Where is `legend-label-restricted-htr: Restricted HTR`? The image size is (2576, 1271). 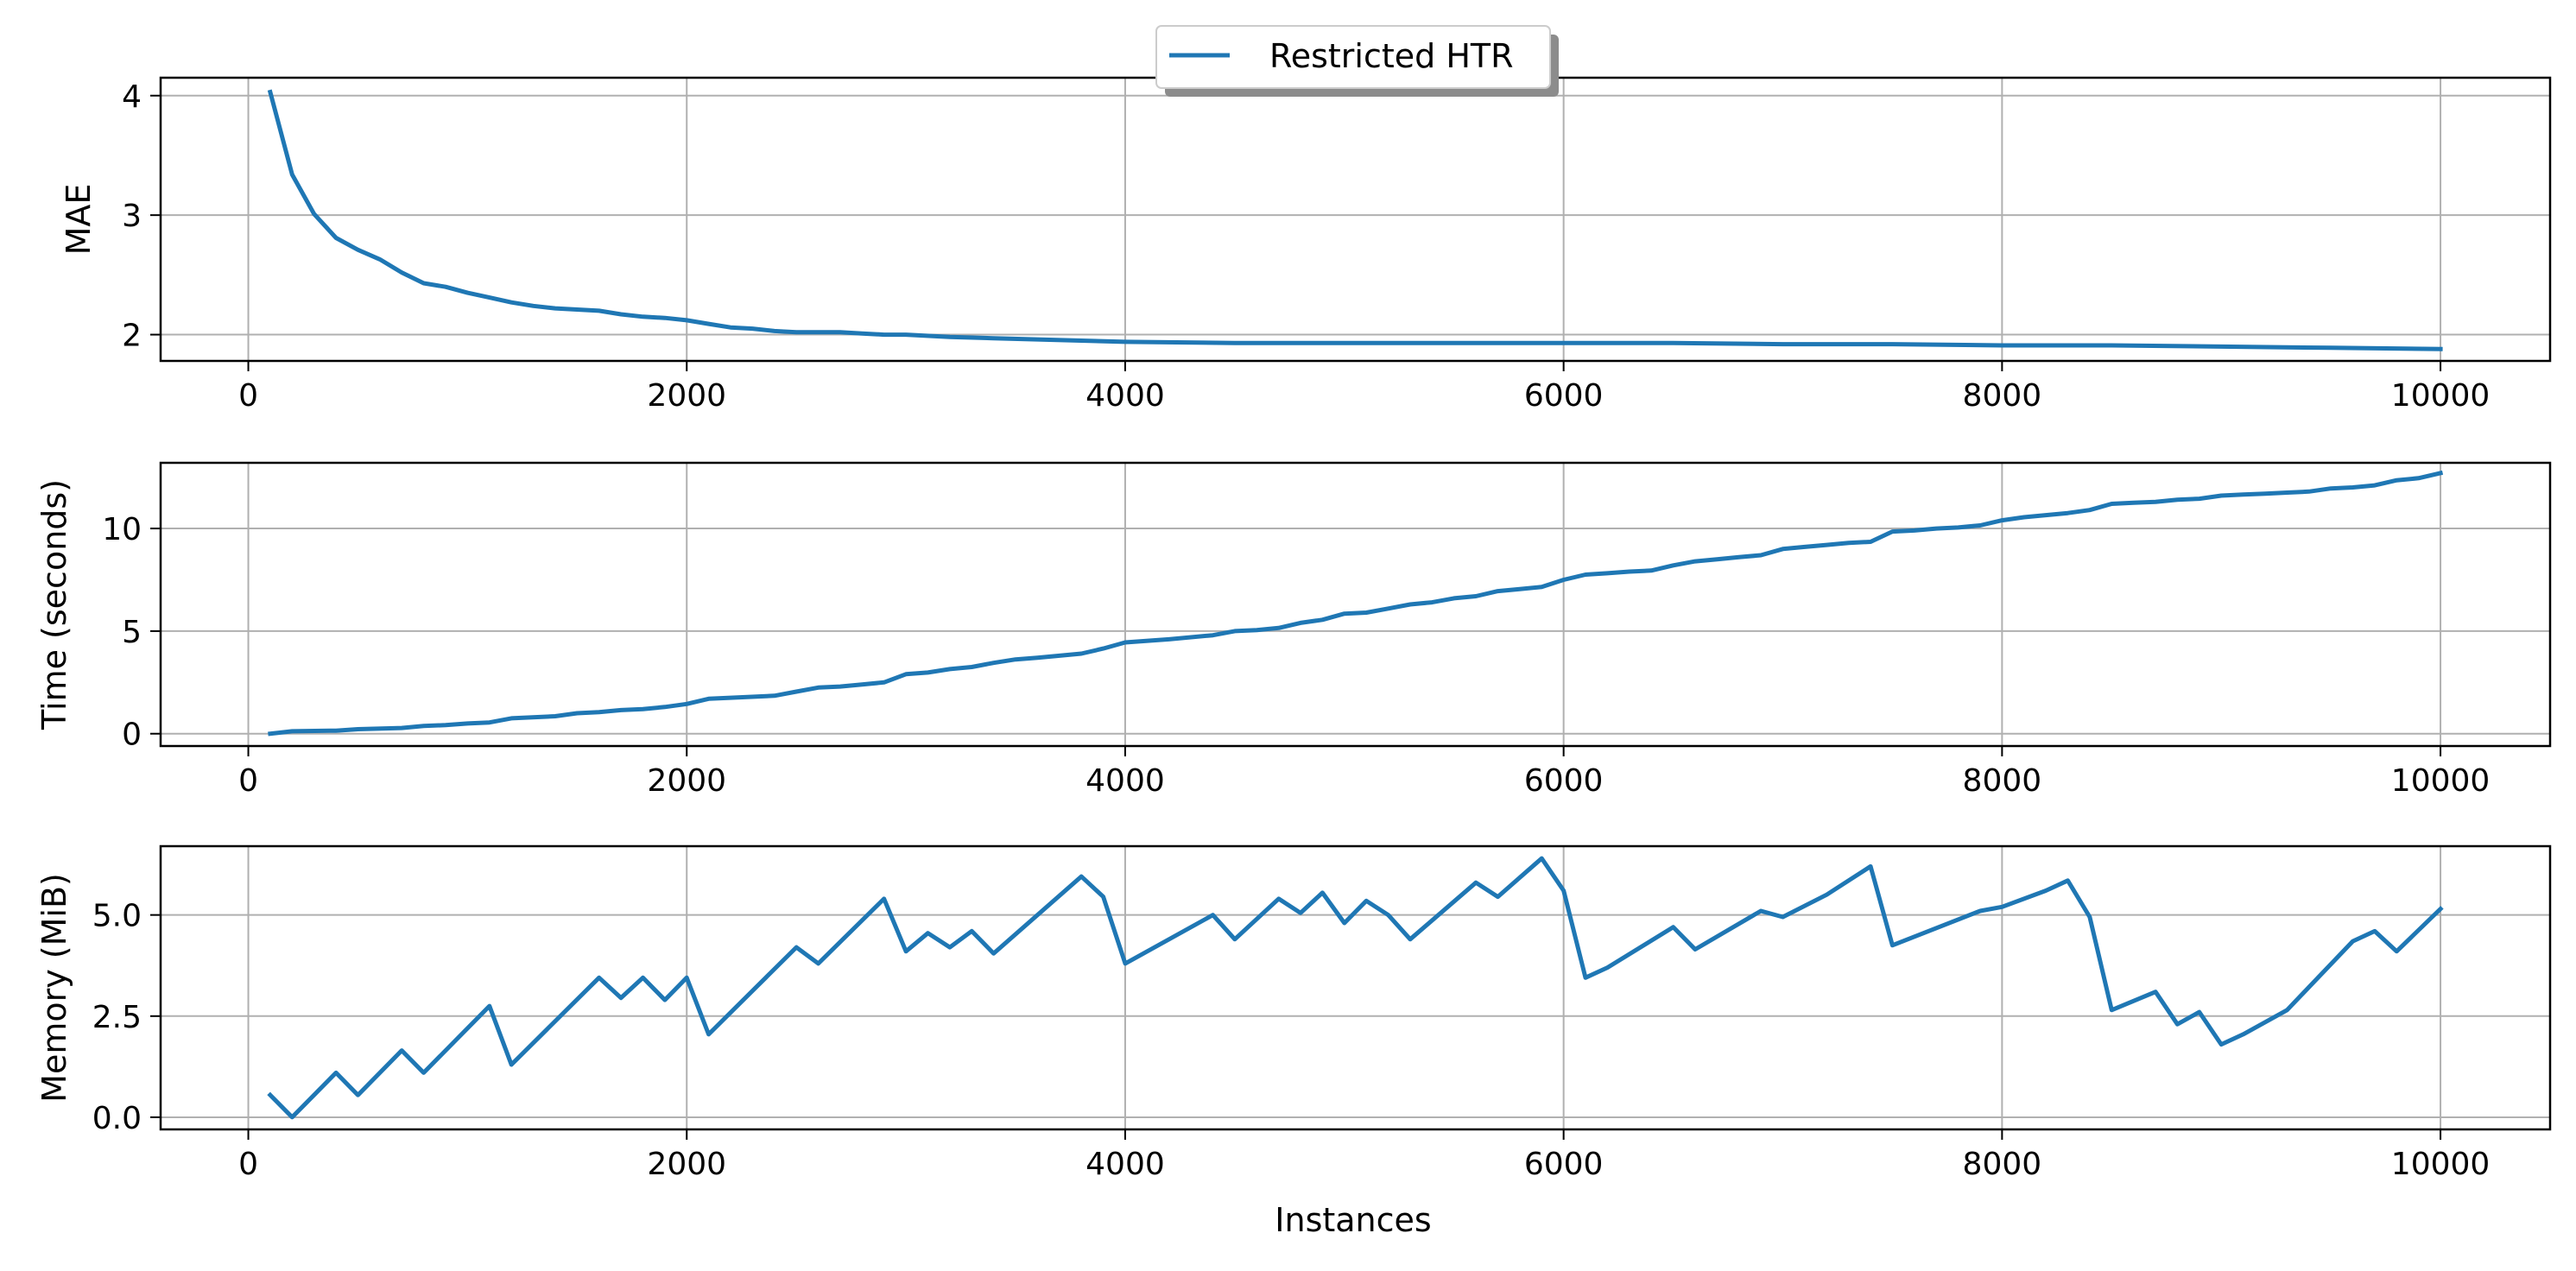
legend-label-restricted-htr: Restricted HTR is located at coordinates (1391, 56).